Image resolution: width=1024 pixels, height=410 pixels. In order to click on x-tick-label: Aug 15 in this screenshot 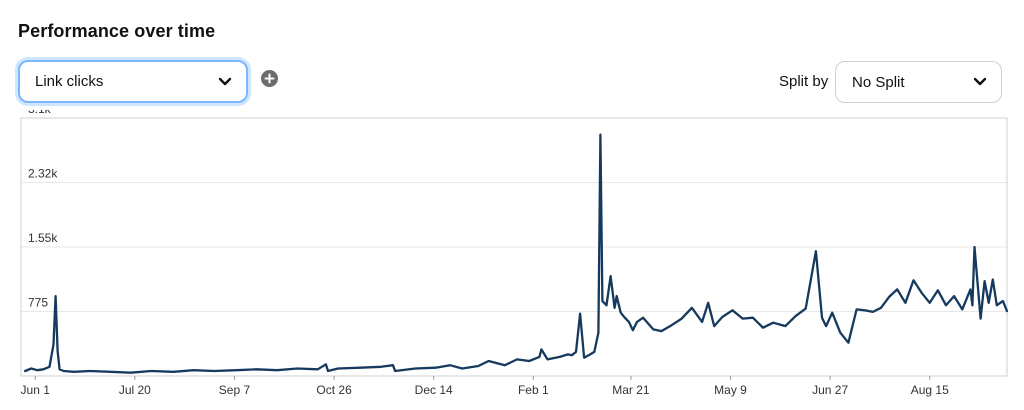, I will do `click(930, 390)`.